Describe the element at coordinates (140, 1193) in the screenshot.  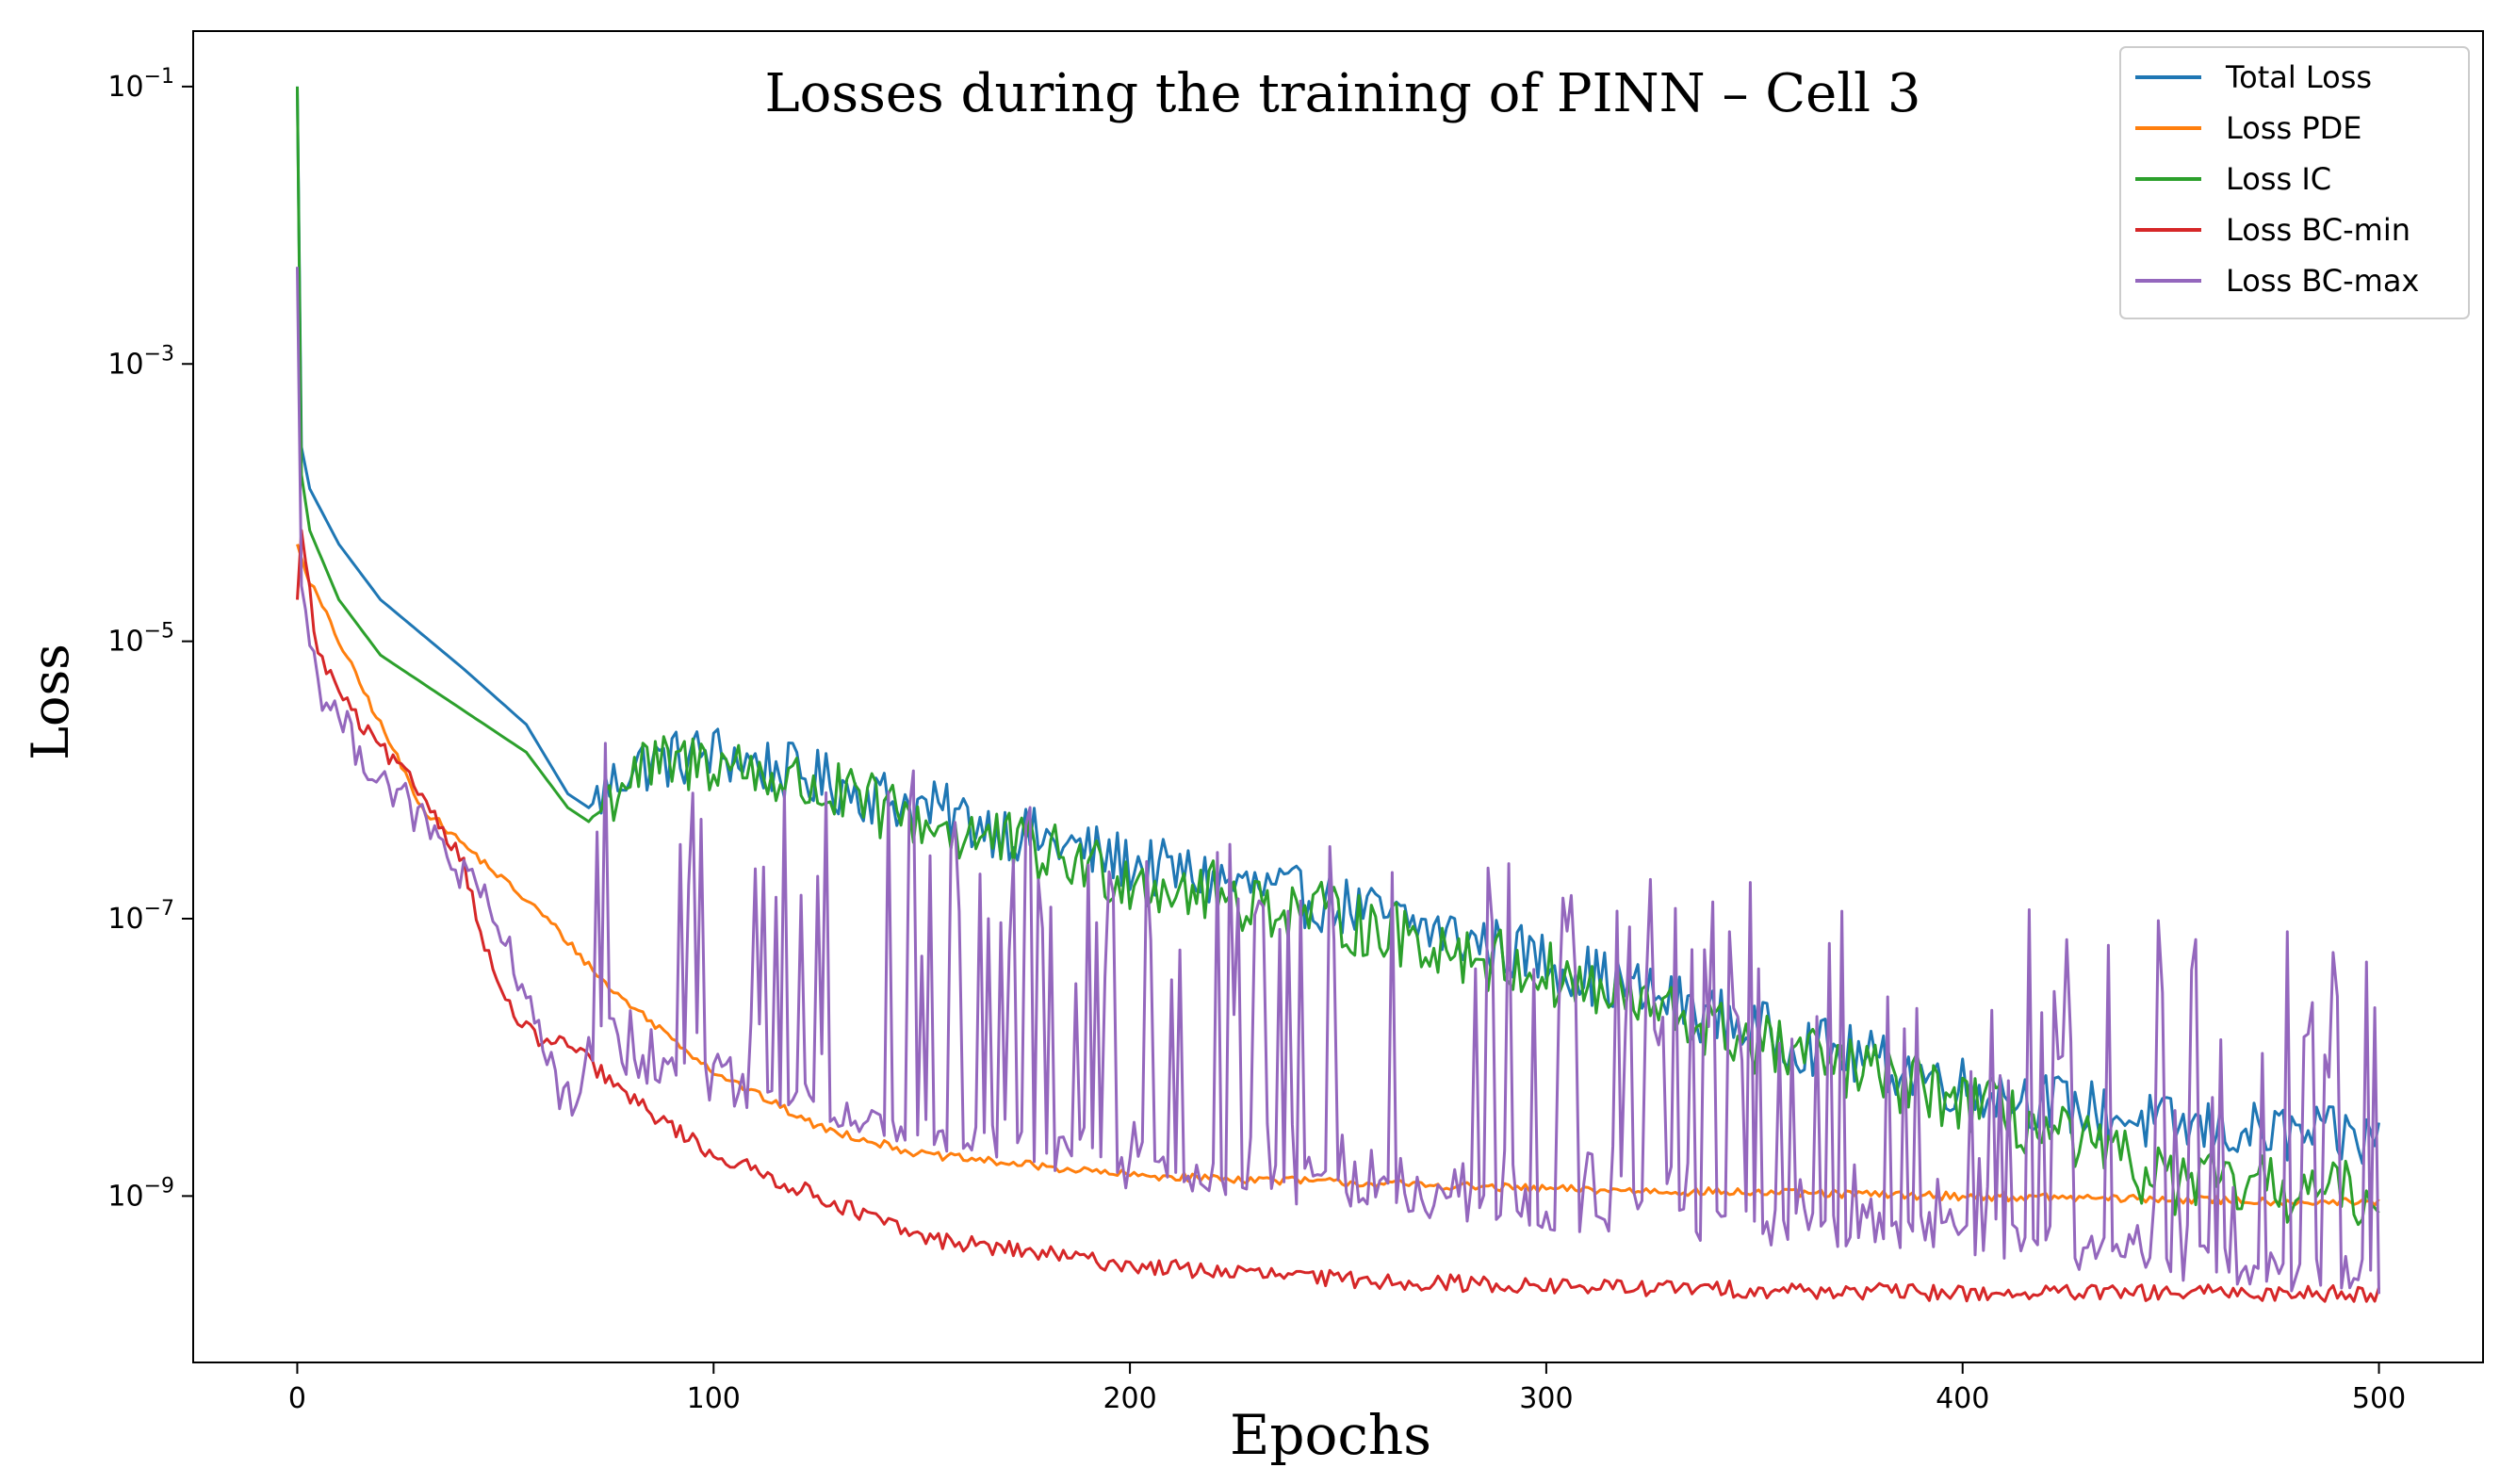
I see `y-tick-label: 10⁻⁹` at that location.